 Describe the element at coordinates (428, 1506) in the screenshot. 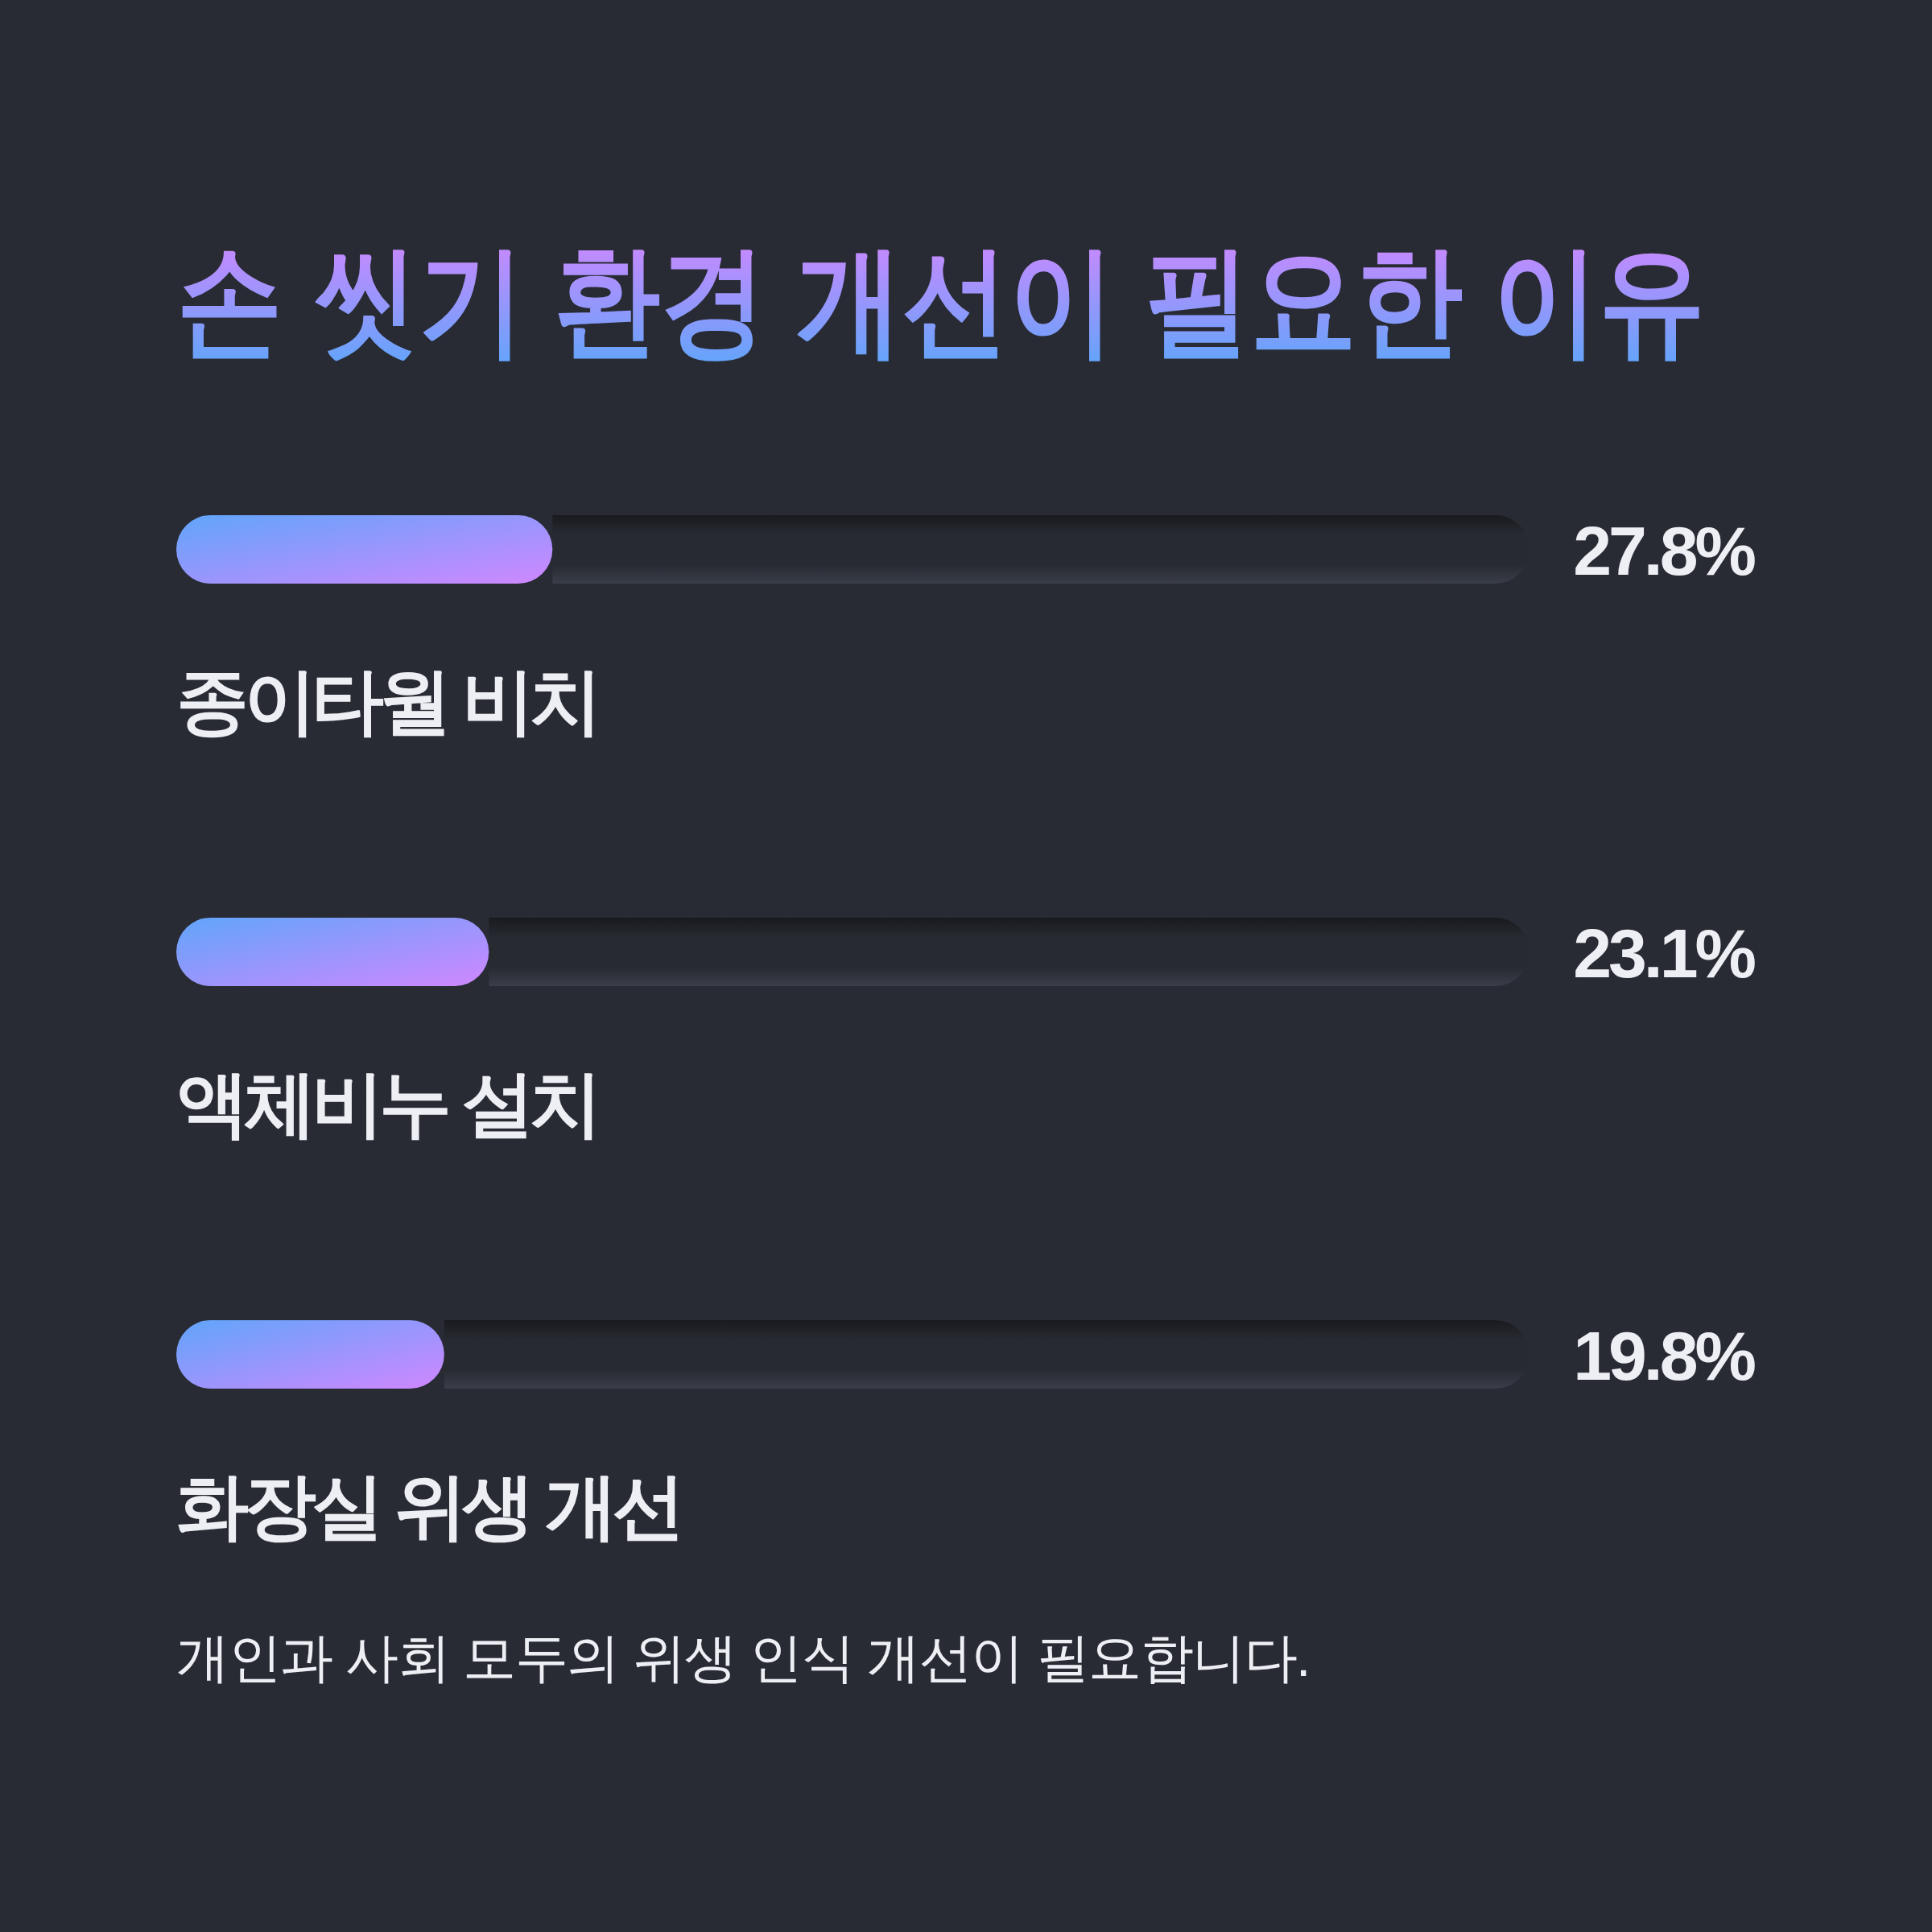

I see `y-tick-label: 화장실 위생 개선` at that location.